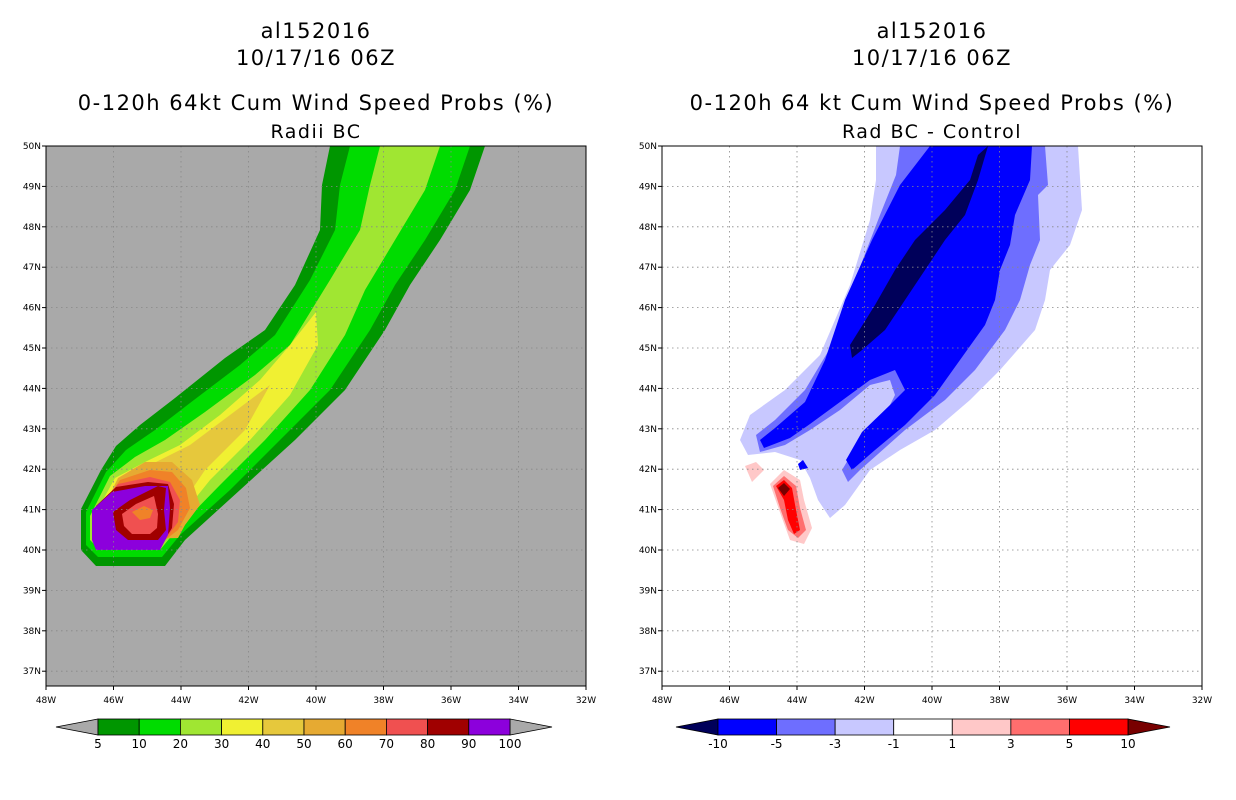  I want to click on left-colorbar-low-arrow, so click(77, 727).